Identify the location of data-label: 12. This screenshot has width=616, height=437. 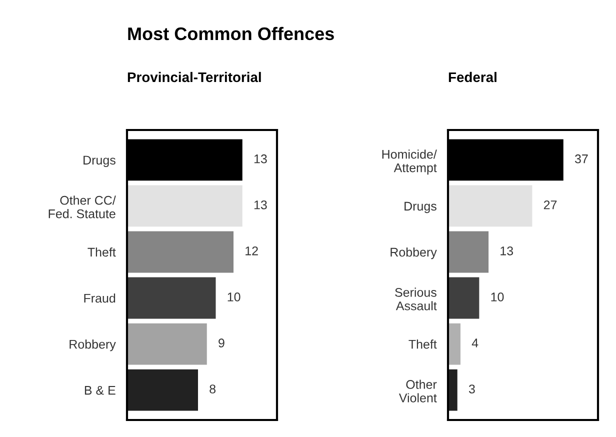
(252, 251).